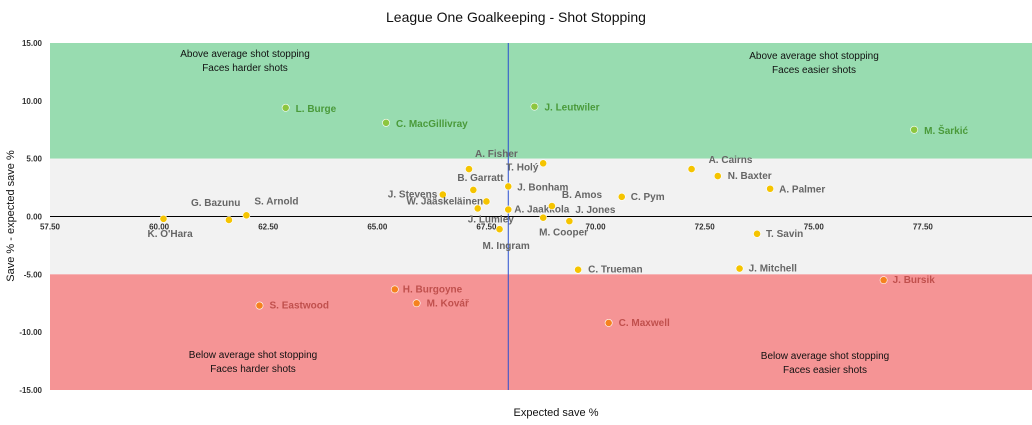  I want to click on data-label: J. Mitchell, so click(773, 269).